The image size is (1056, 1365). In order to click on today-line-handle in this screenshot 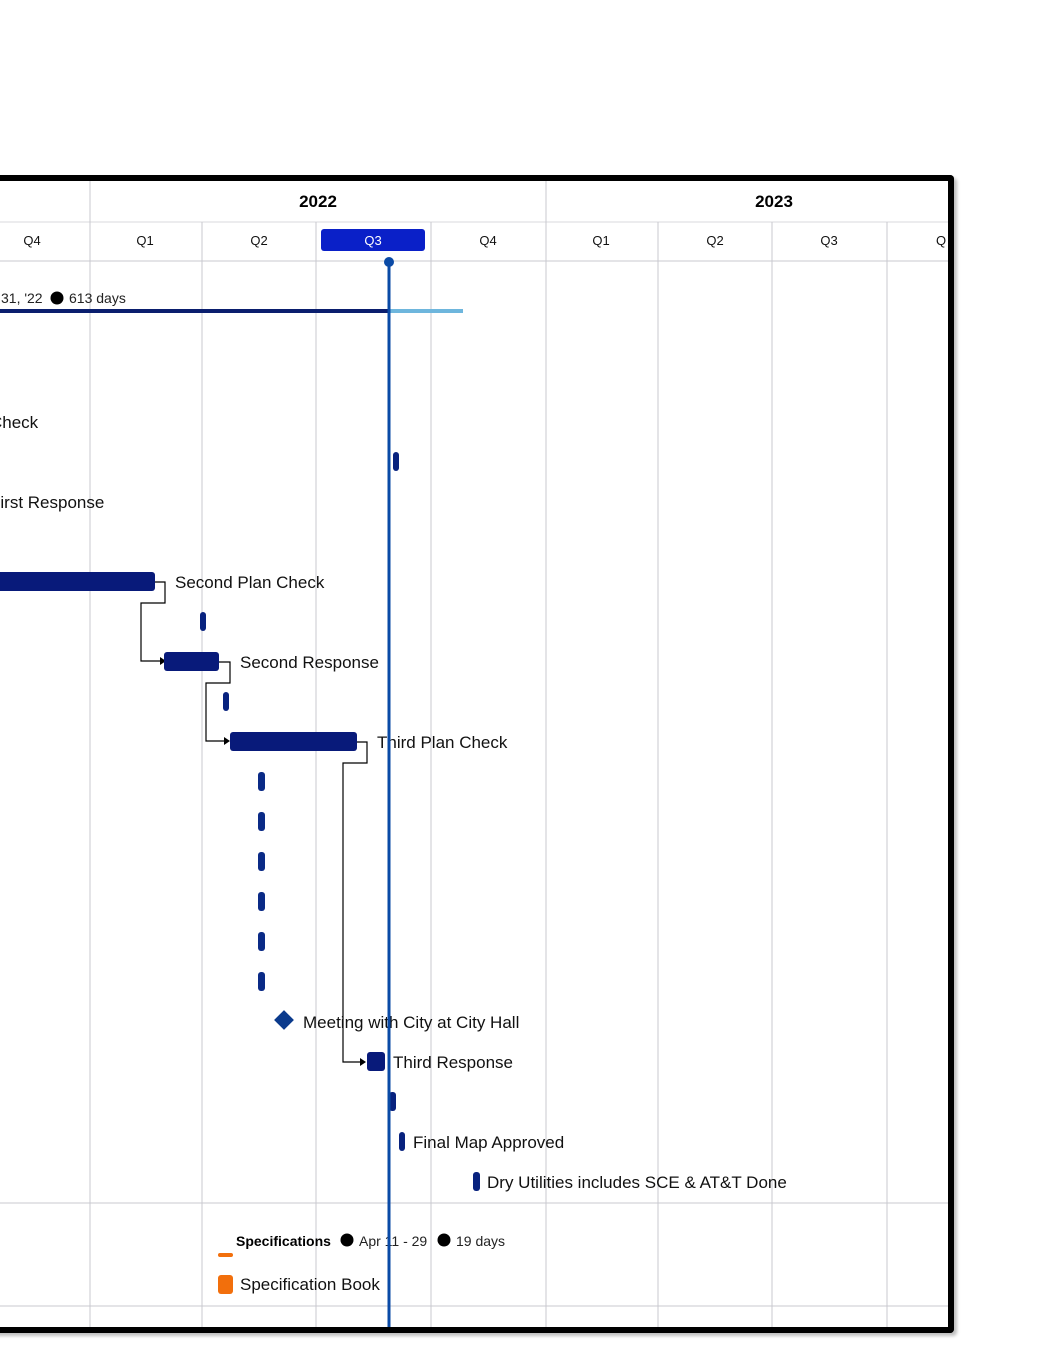, I will do `click(389, 262)`.